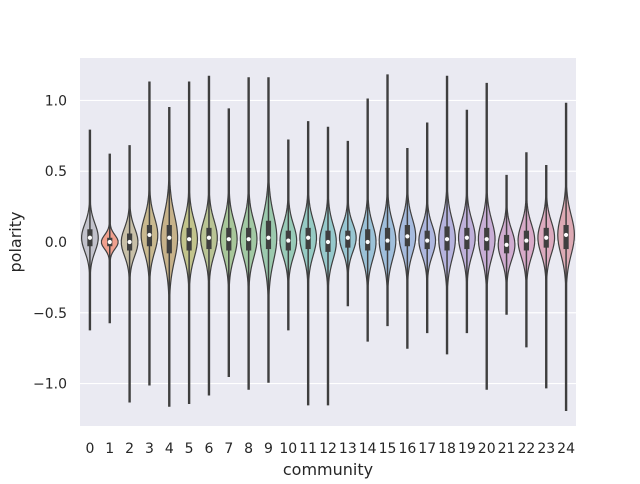 The image size is (640, 484). What do you see at coordinates (208, 449) in the screenshot?
I see `x-tick-label: 6` at bounding box center [208, 449].